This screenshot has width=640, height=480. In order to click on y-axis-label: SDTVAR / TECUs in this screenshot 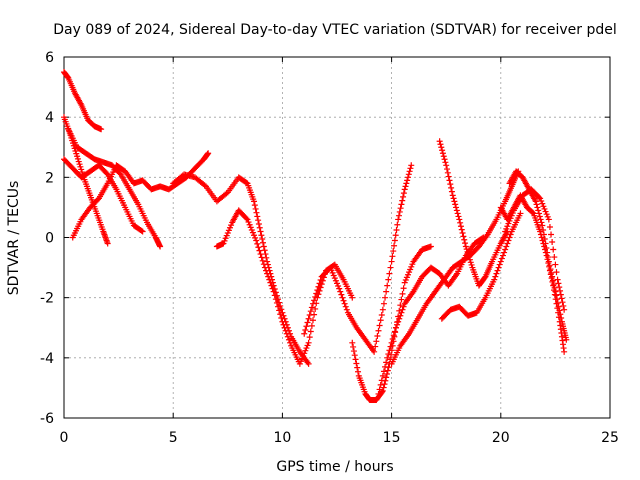, I will do `click(14, 238)`.